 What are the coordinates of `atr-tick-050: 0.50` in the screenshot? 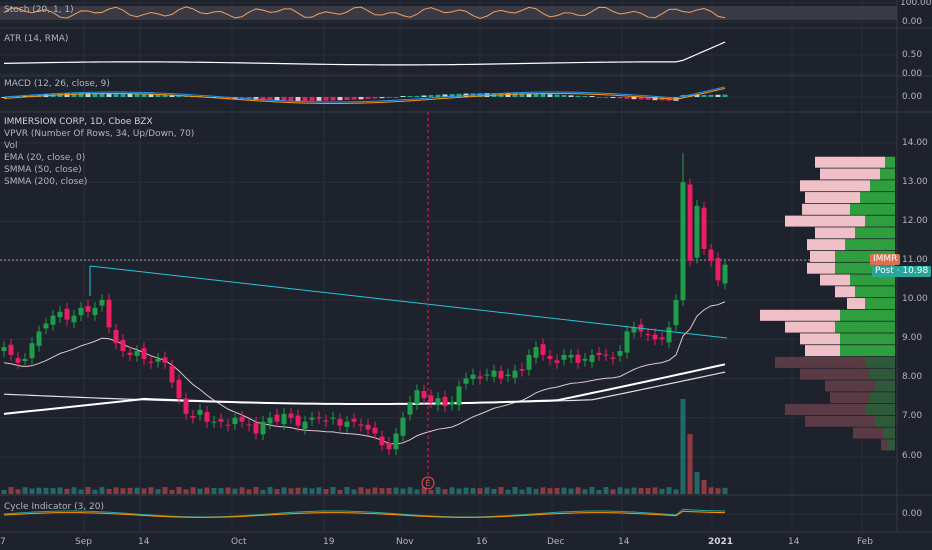 It's located at (912, 55).